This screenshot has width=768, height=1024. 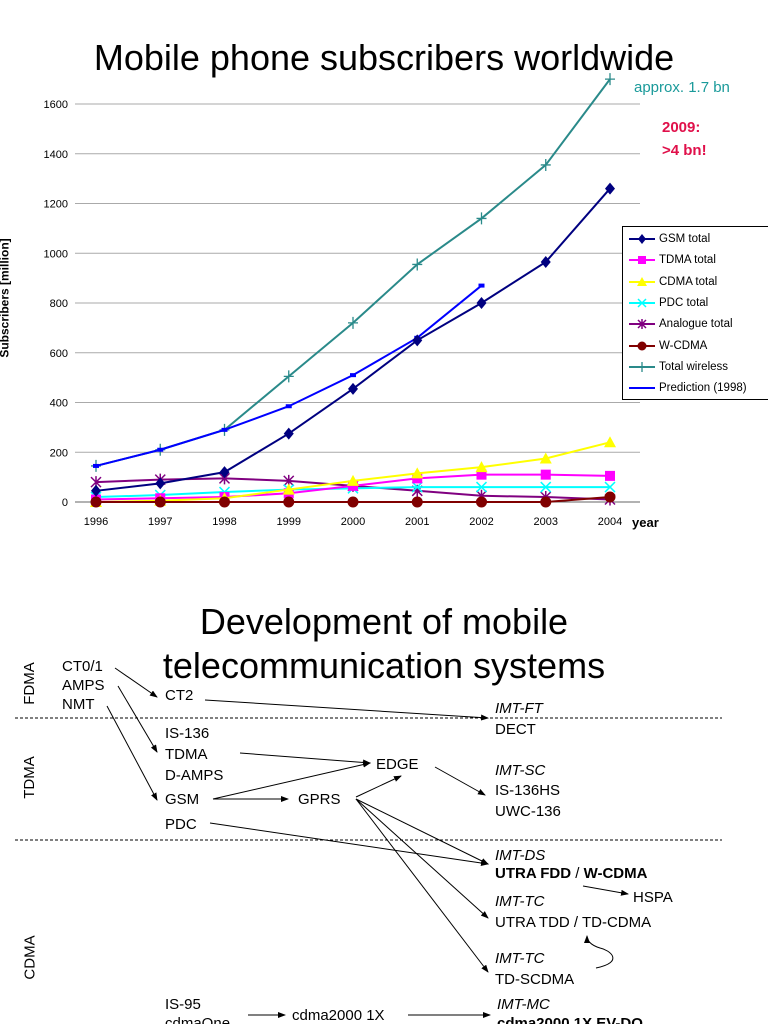 What do you see at coordinates (694, 366) in the screenshot?
I see `legend-label: Total wireless` at bounding box center [694, 366].